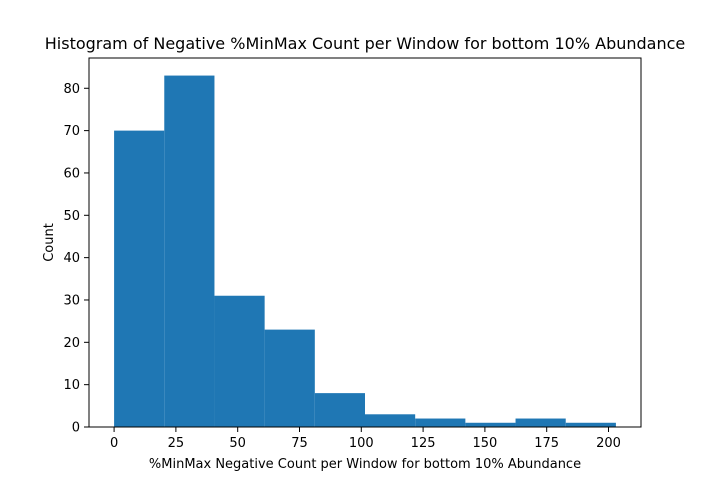 This screenshot has height=480, width=713. I want to click on x-tick-label: 200, so click(608, 443).